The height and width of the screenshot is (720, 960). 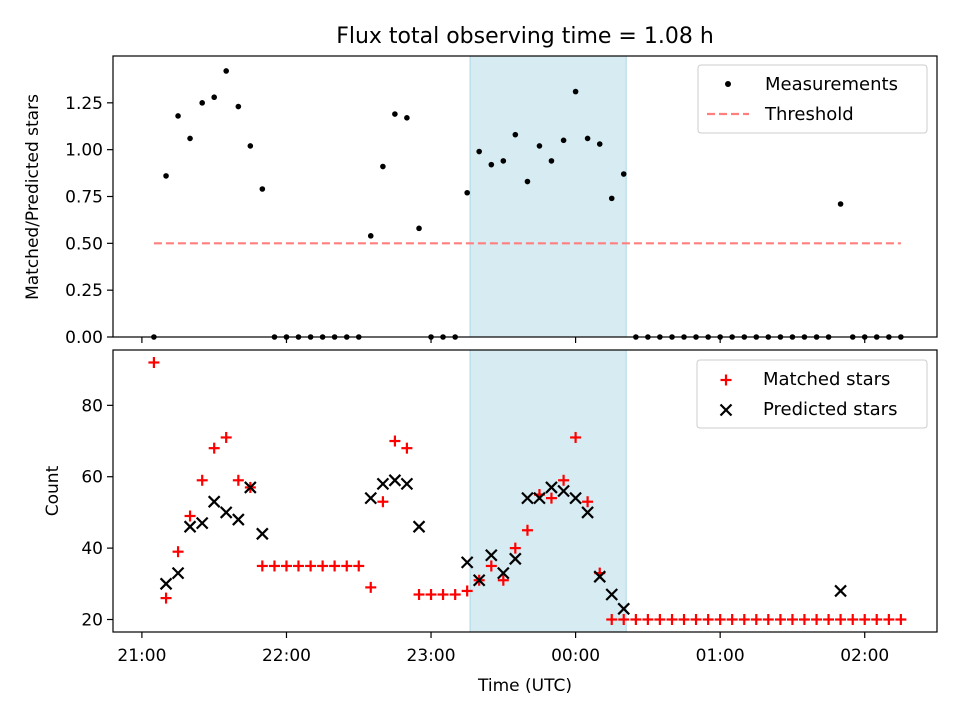 I want to click on x-tick-label: 23:00, so click(x=431, y=656).